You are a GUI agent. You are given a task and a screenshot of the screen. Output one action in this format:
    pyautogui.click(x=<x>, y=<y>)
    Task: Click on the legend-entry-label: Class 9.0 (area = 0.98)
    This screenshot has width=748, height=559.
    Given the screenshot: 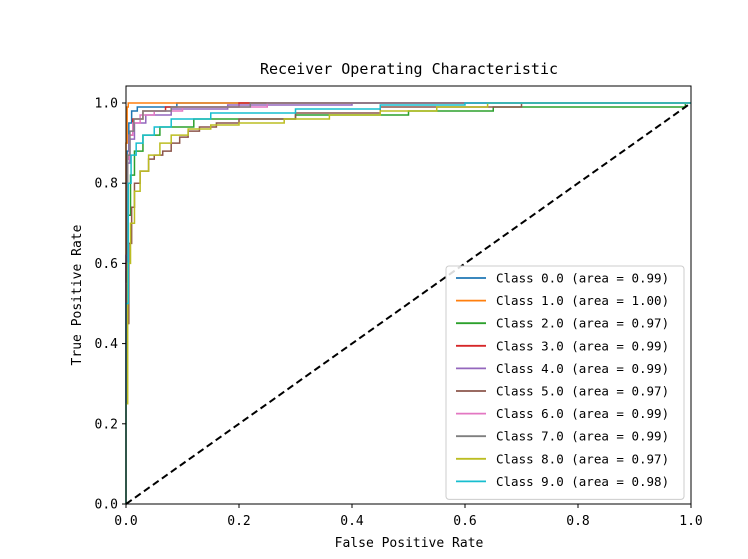 What is the action you would take?
    pyautogui.click(x=582, y=481)
    